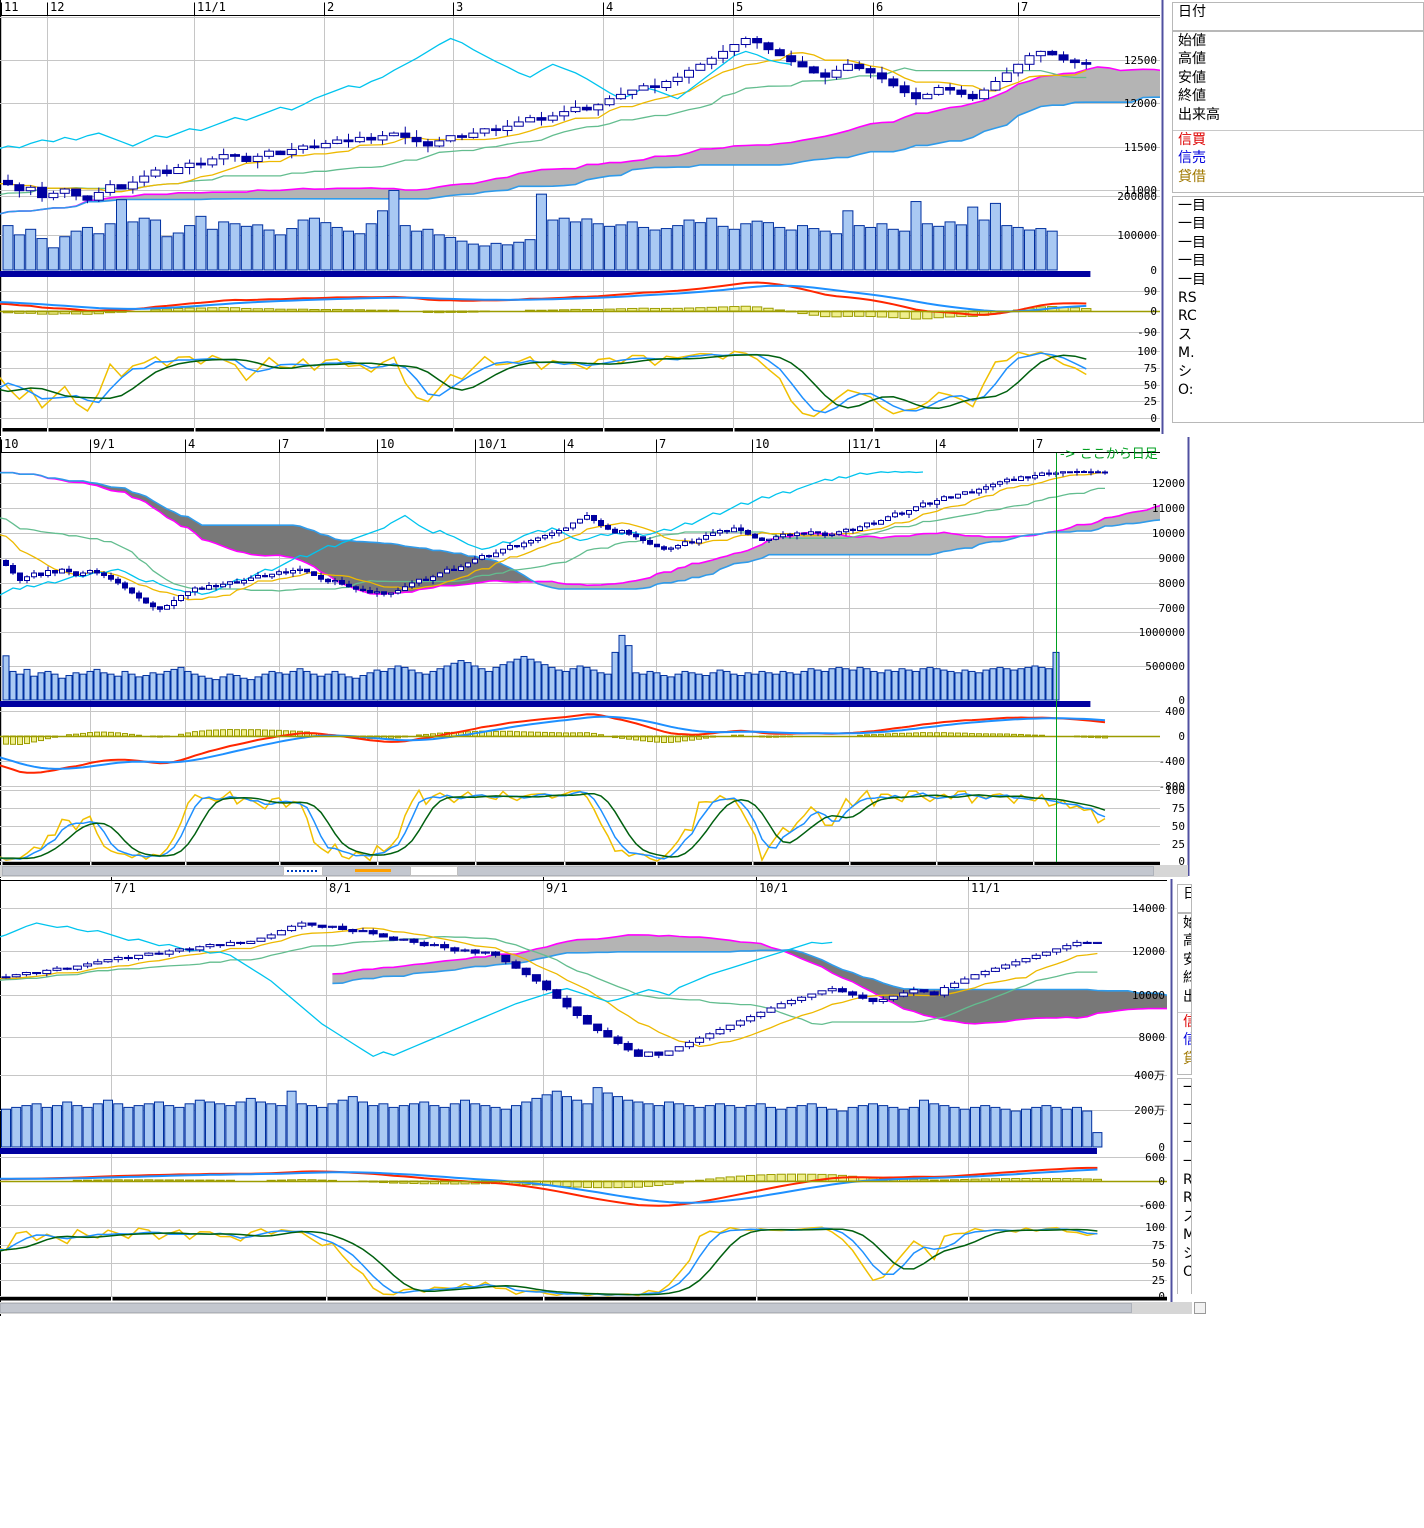 This screenshot has width=1424, height=1528. What do you see at coordinates (1147, 332) in the screenshot?
I see `svg-text: -90` at bounding box center [1147, 332].